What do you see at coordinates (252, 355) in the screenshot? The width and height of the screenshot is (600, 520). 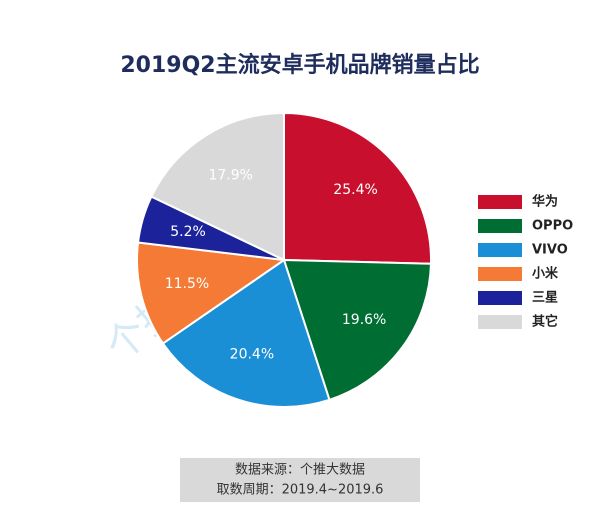 I see `data-label: 20.4%` at bounding box center [252, 355].